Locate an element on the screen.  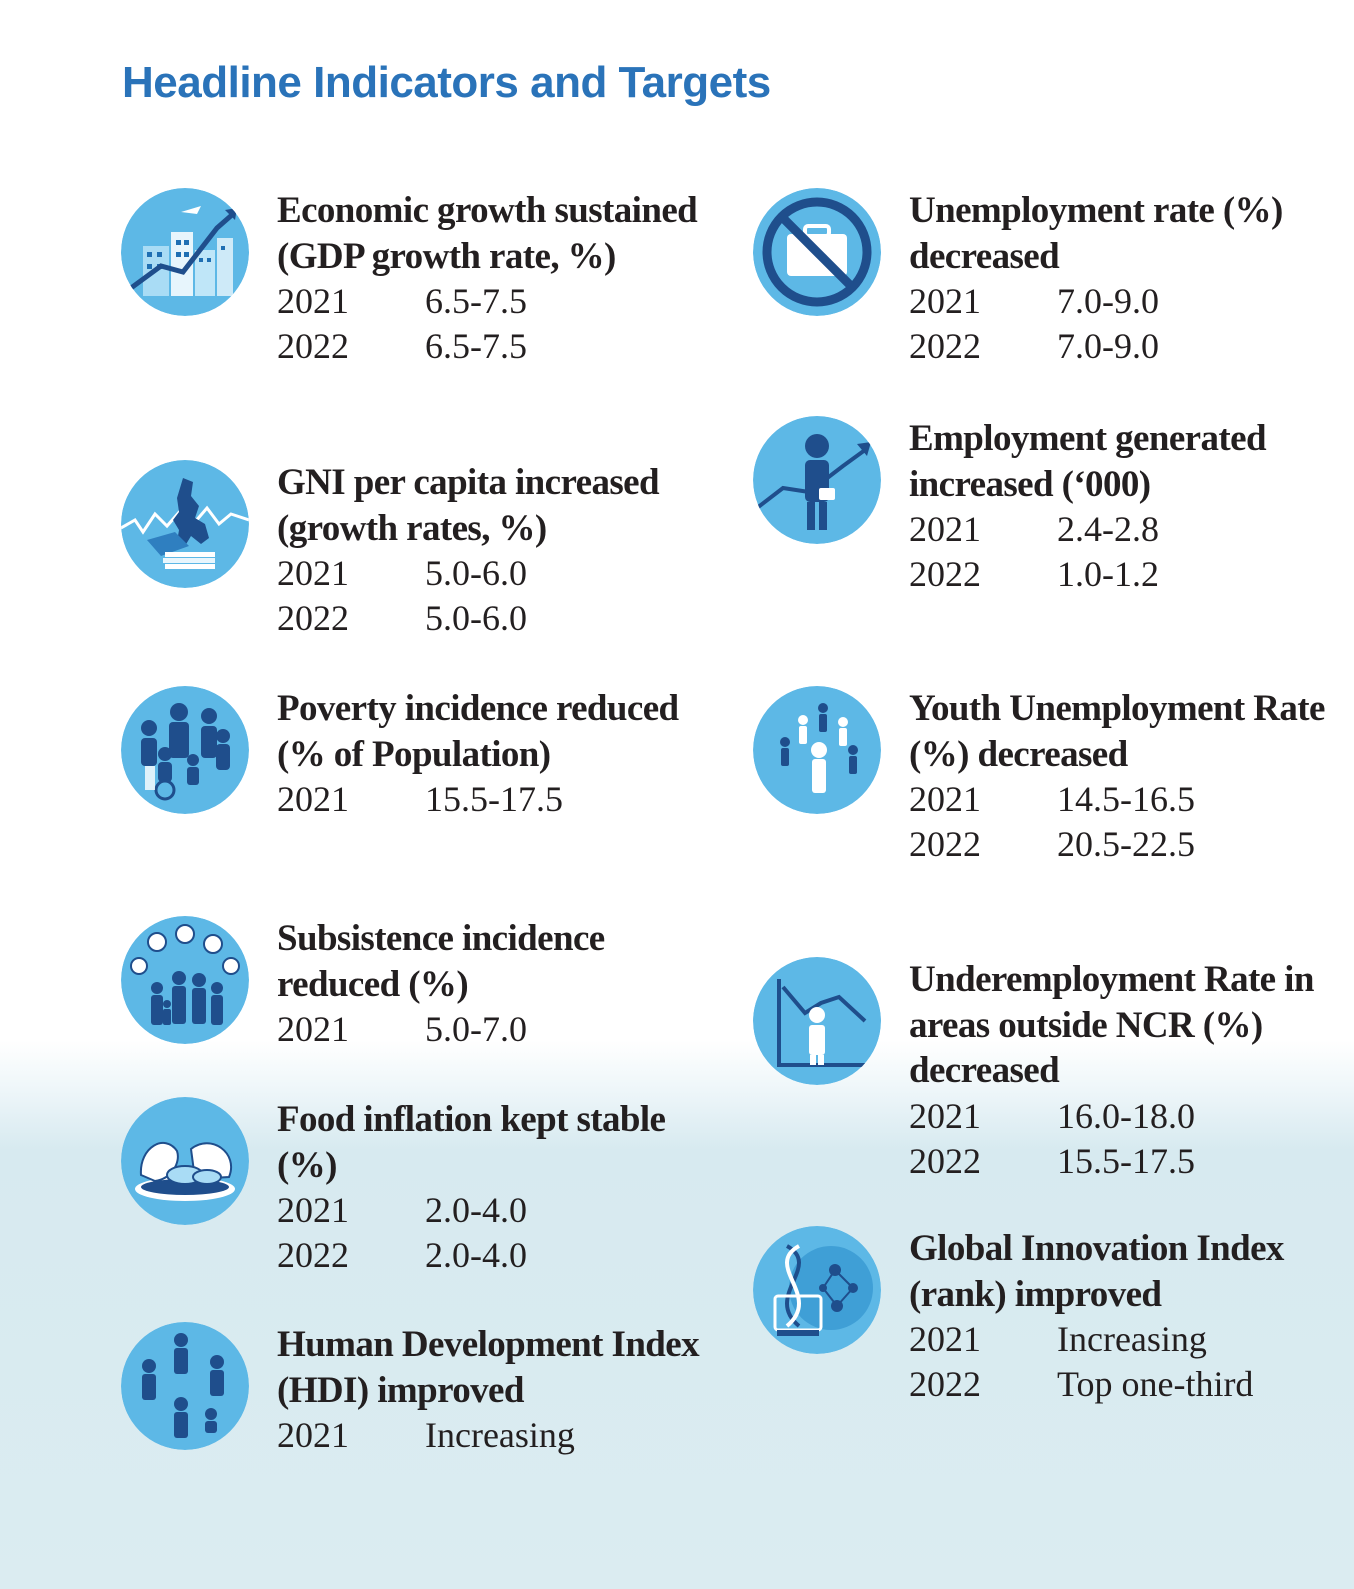
target-row: 2022 Top one-third is located at coordinates (1129, 1384).